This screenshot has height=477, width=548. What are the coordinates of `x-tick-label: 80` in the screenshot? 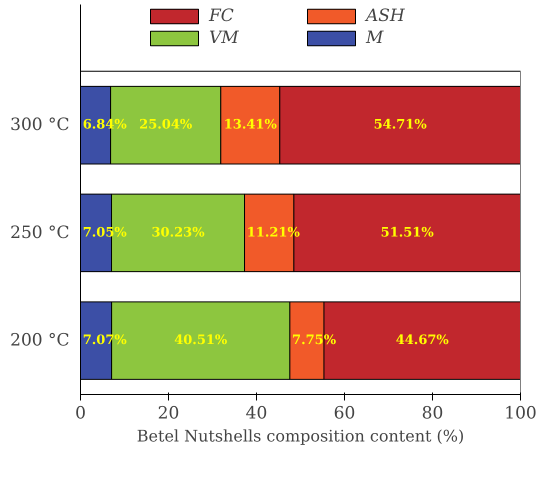 It's located at (433, 414).